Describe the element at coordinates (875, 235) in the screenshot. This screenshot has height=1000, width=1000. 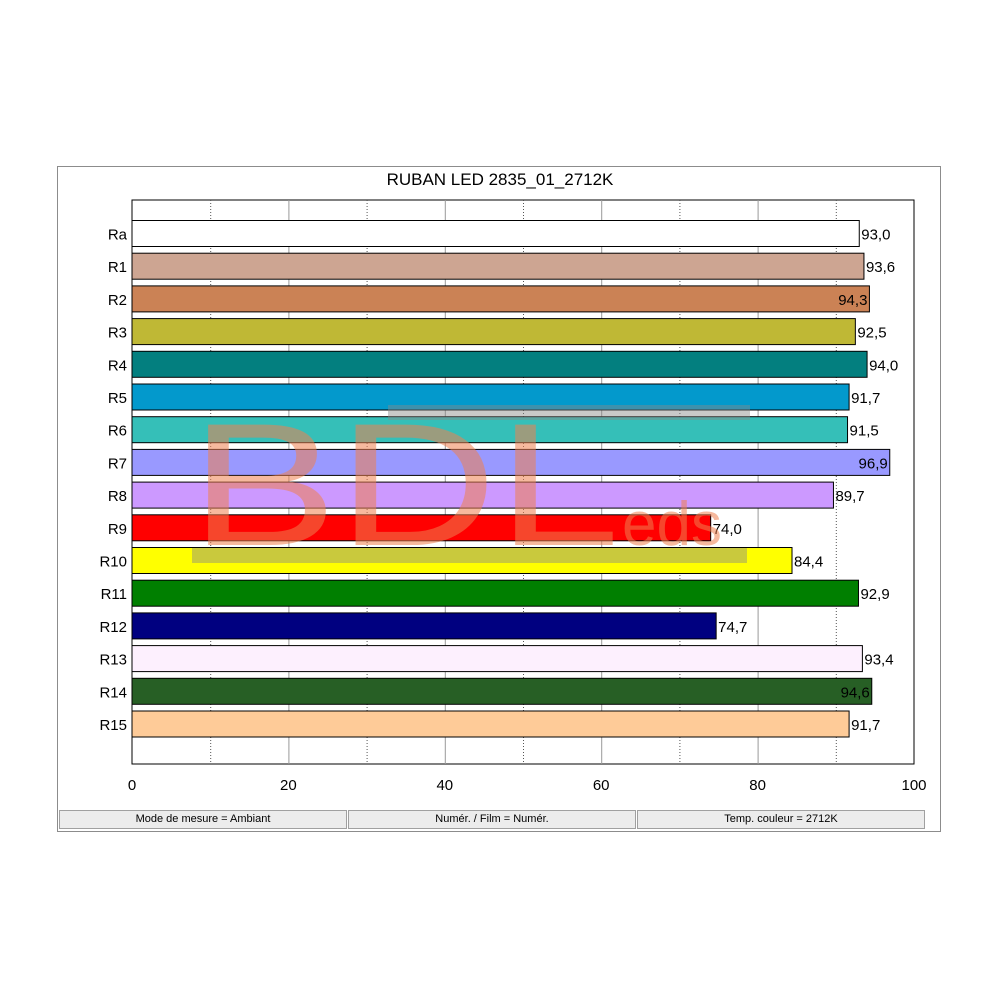
I see `value-label: 93,0` at that location.